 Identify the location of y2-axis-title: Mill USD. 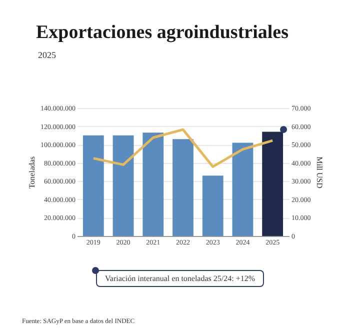
(319, 172).